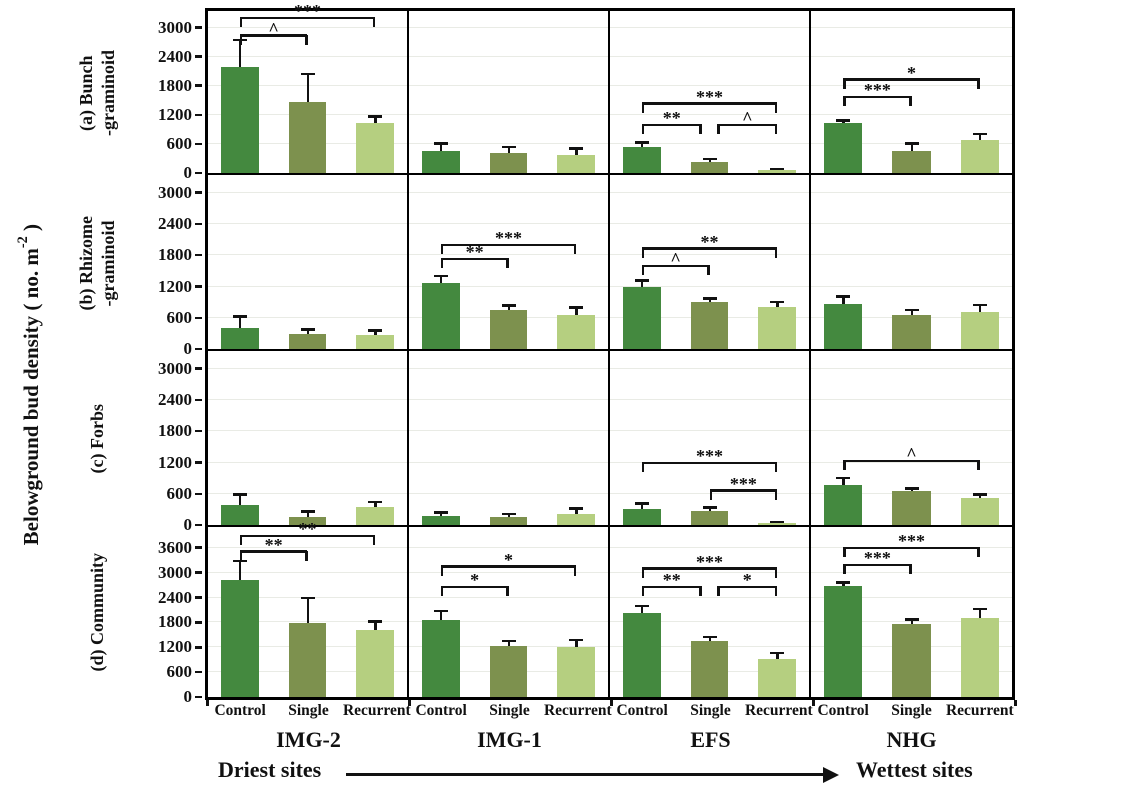  What do you see at coordinates (207, 703) in the screenshot?
I see `x-axis-tick` at bounding box center [207, 703].